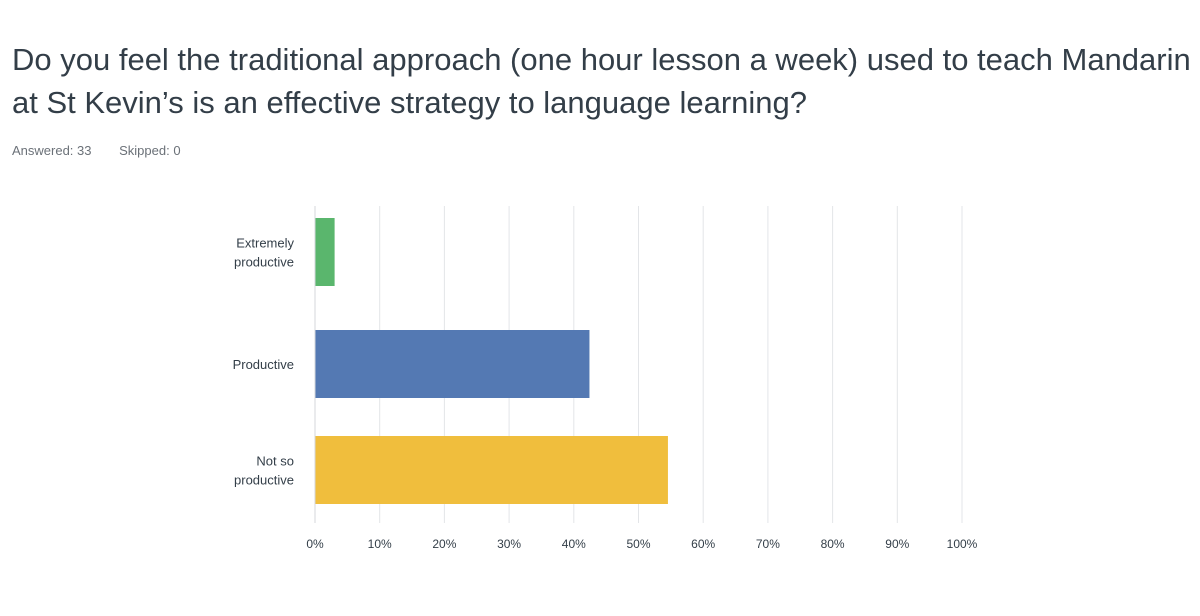 The image size is (1200, 616). What do you see at coordinates (264, 253) in the screenshot?
I see `category-label: Extremely productive` at bounding box center [264, 253].